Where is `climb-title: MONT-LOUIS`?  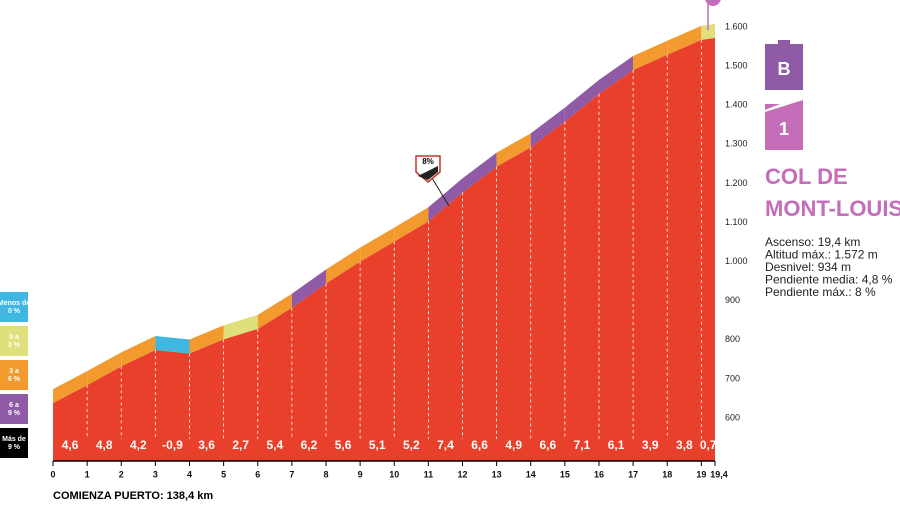 climb-title: MONT-LOUIS is located at coordinates (832, 208).